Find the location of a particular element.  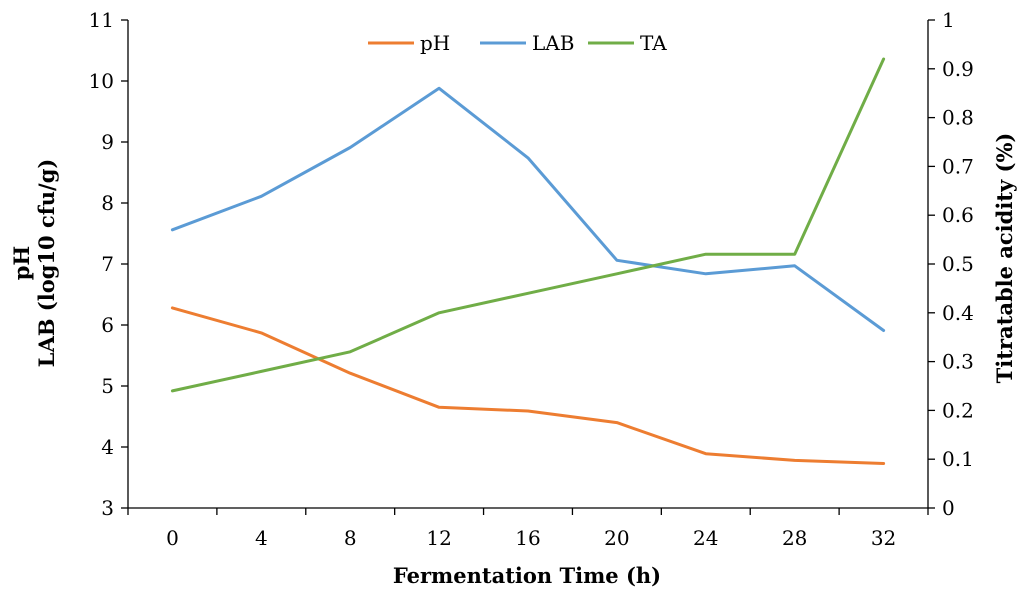

right-tick-label: 0.3 is located at coordinates (958, 362).